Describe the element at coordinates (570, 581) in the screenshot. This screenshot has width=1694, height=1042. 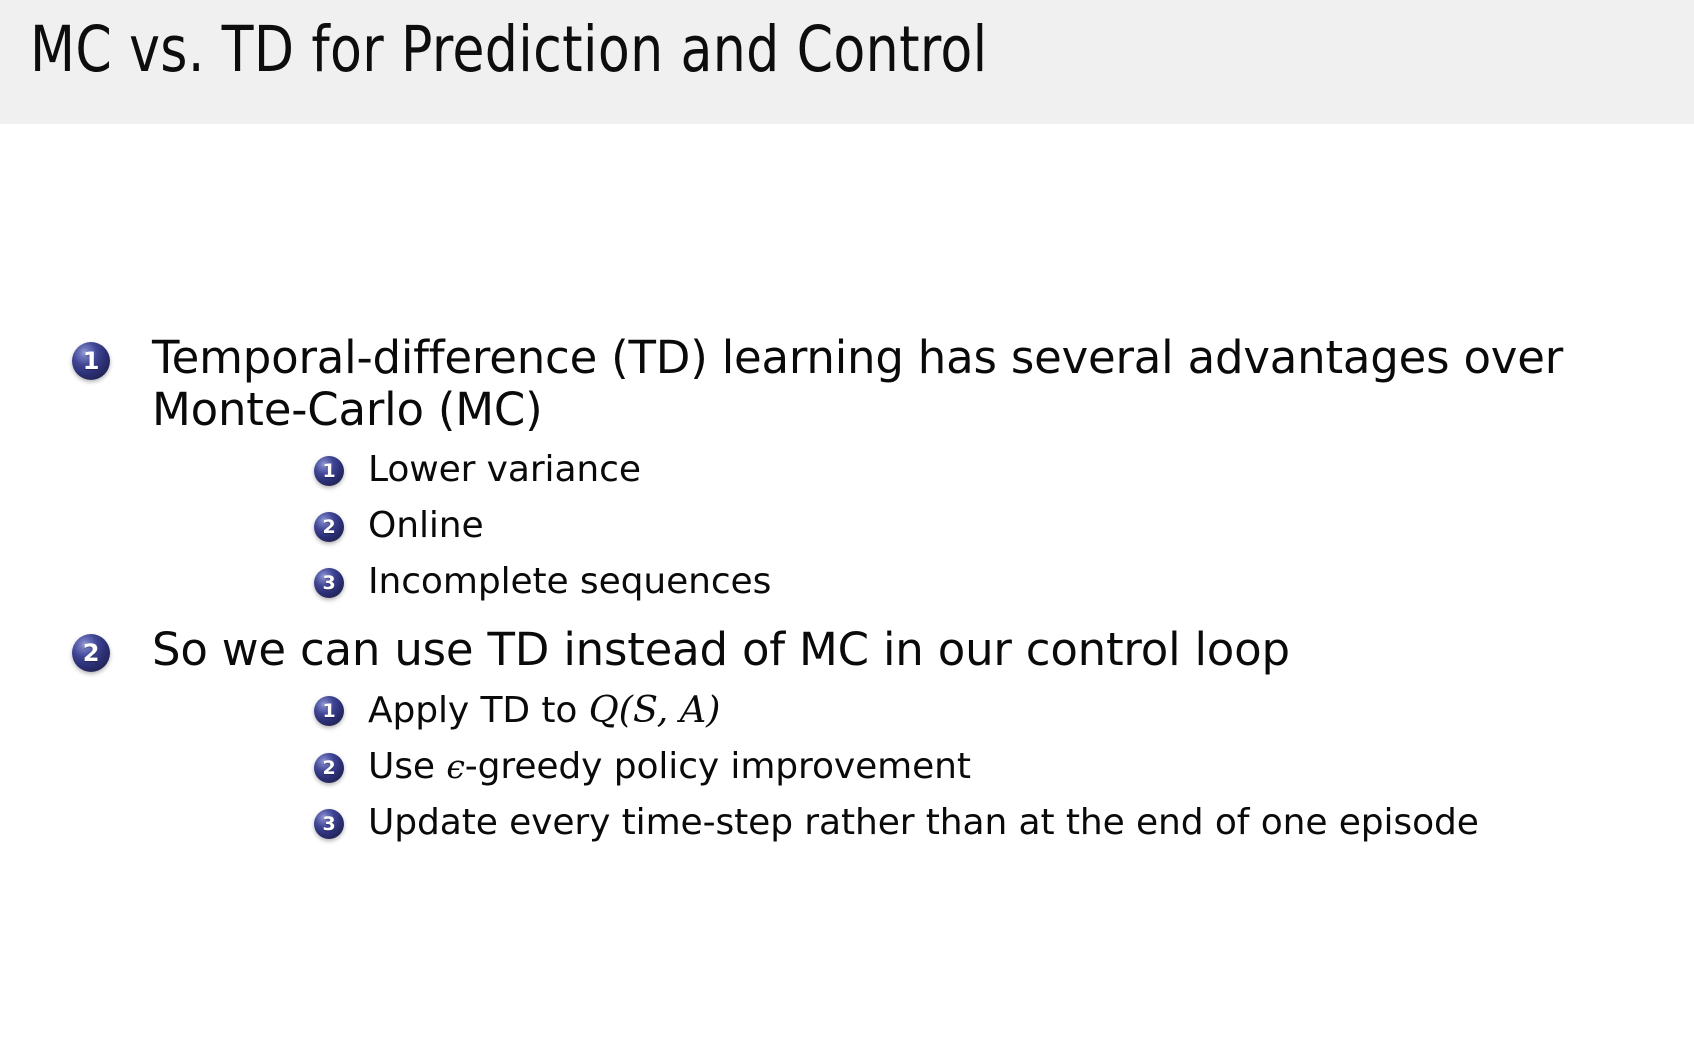
I see `list-item-label: Incomplete sequences` at that location.